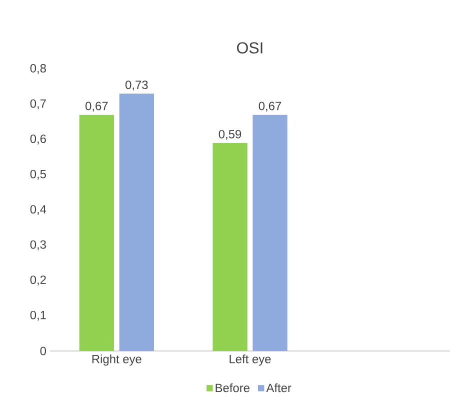 The image size is (459, 403). Describe the element at coordinates (38, 139) in the screenshot. I see `y-tick-label: 0,6` at that location.